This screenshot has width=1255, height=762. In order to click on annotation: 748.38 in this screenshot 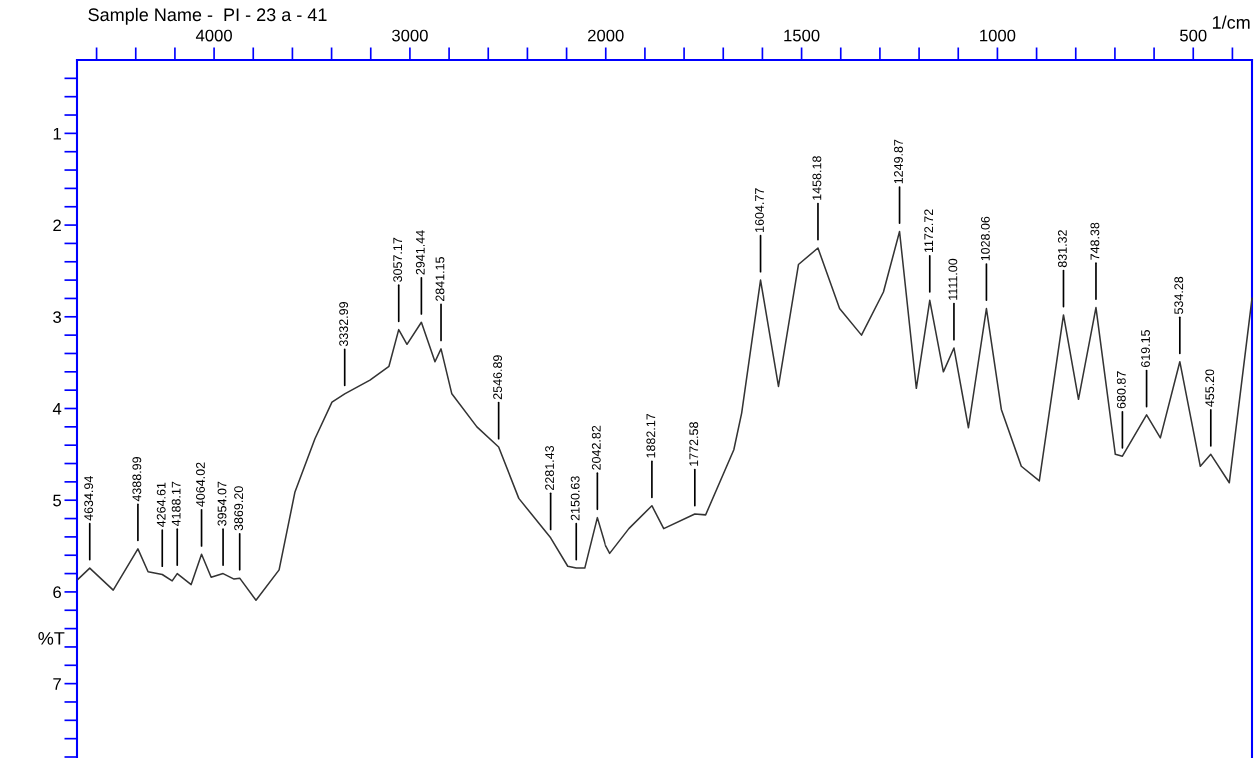, I will do `click(1095, 241)`.